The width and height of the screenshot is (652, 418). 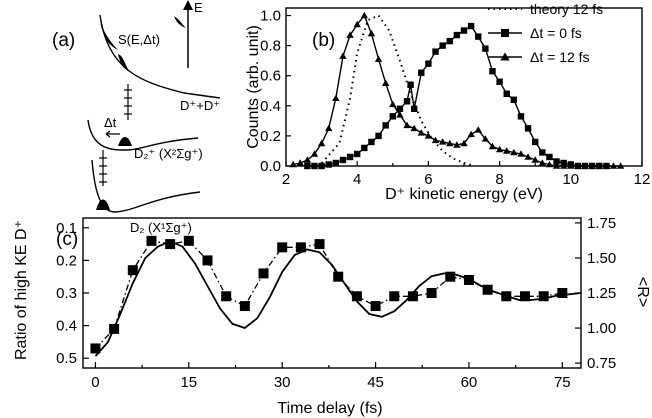 What do you see at coordinates (570, 179) in the screenshot?
I see `panel-b-xtick-label: 10` at bounding box center [570, 179].